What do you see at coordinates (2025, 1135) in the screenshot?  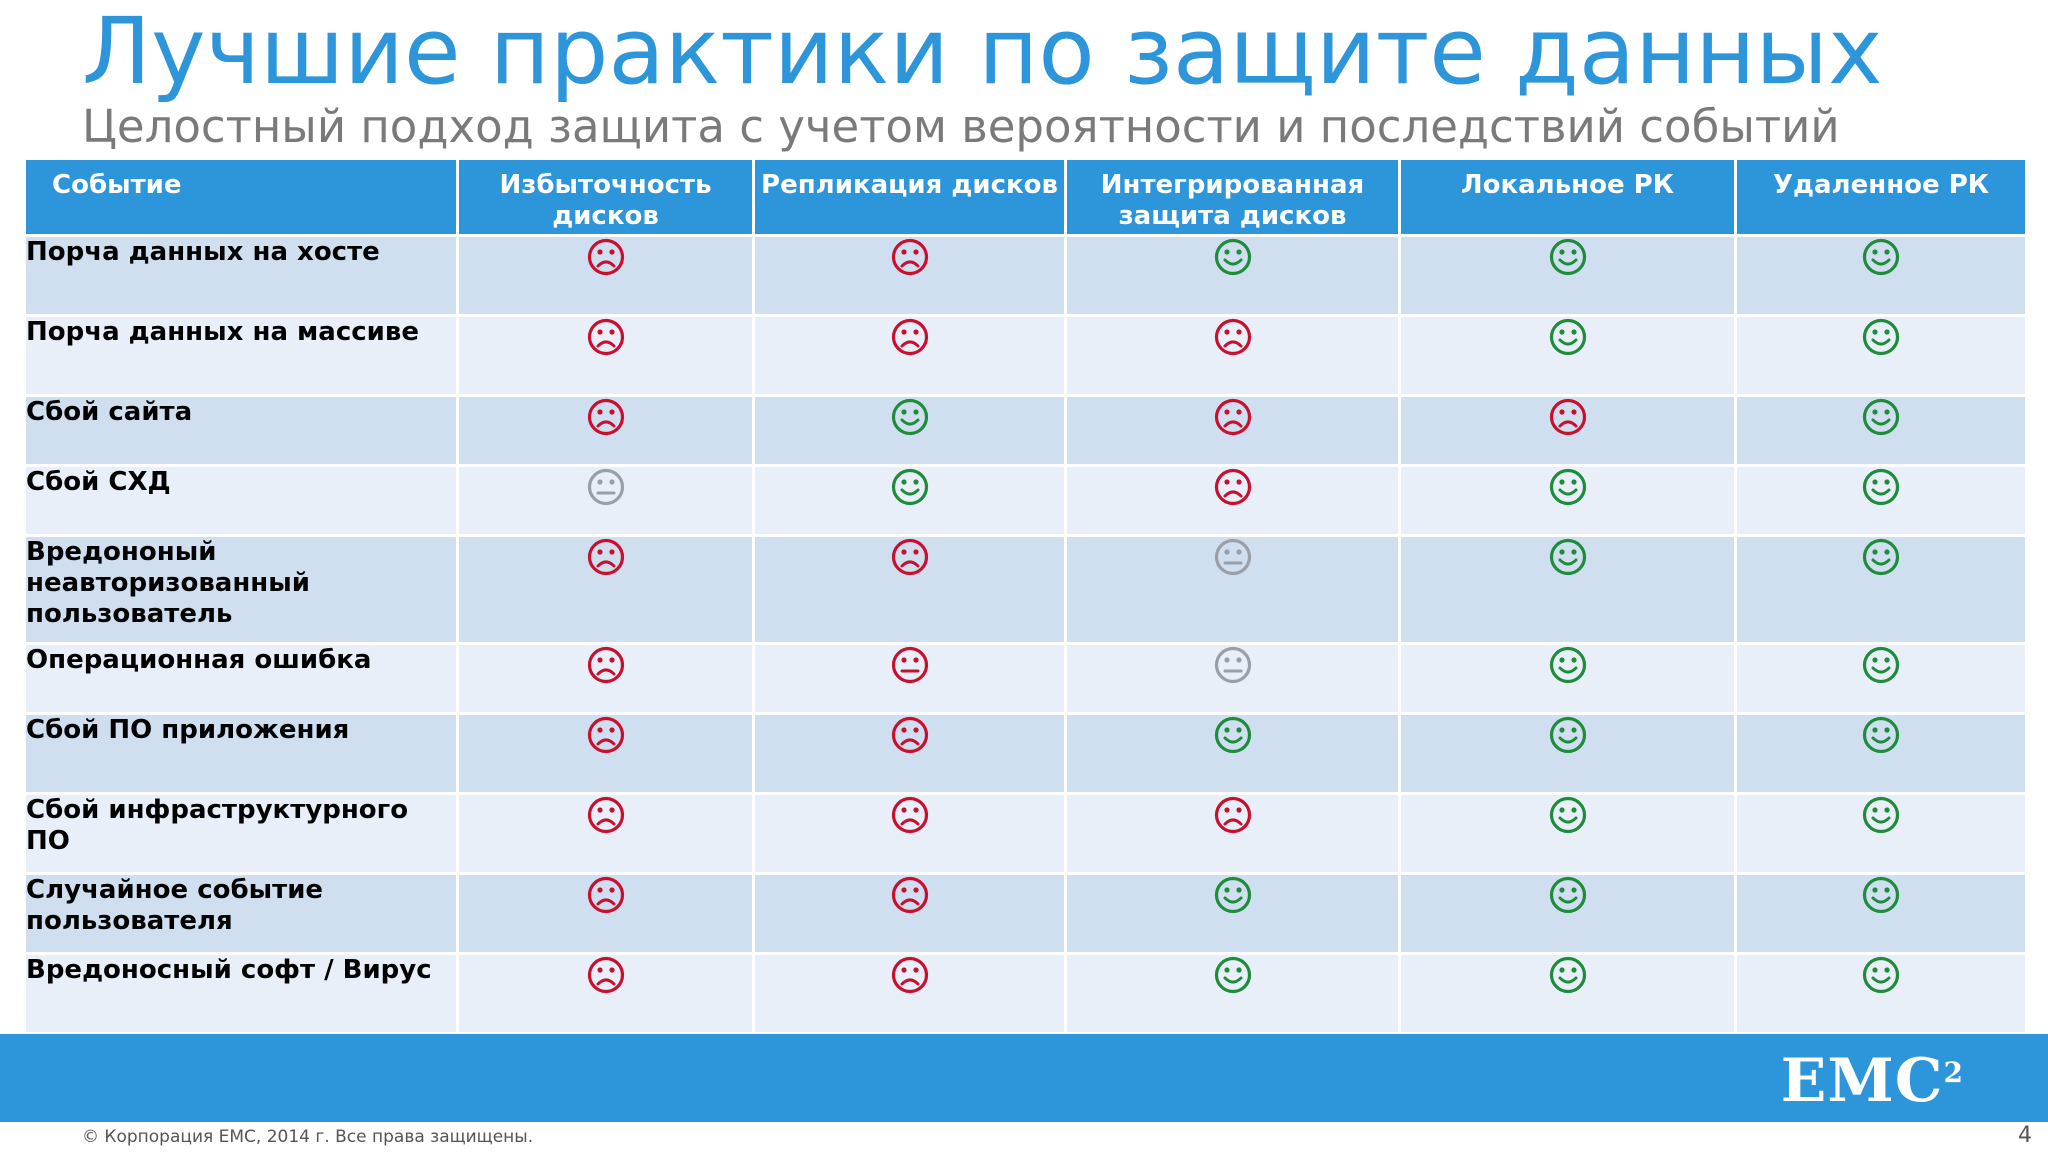 I see `page-number: 4` at bounding box center [2025, 1135].